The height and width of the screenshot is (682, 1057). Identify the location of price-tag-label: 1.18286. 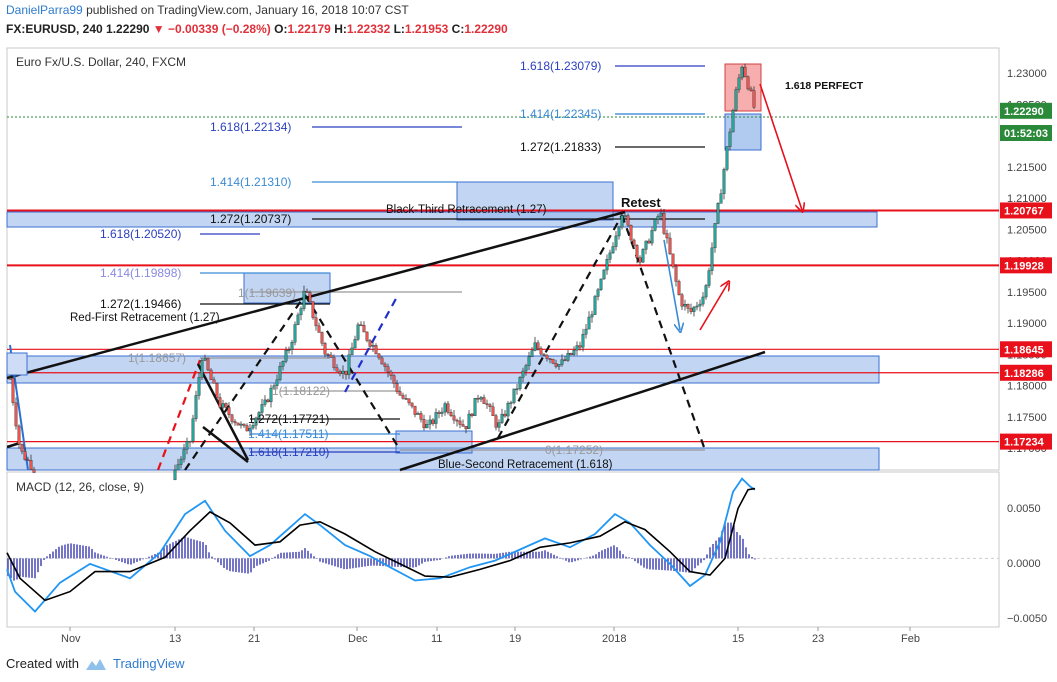
(1024, 374).